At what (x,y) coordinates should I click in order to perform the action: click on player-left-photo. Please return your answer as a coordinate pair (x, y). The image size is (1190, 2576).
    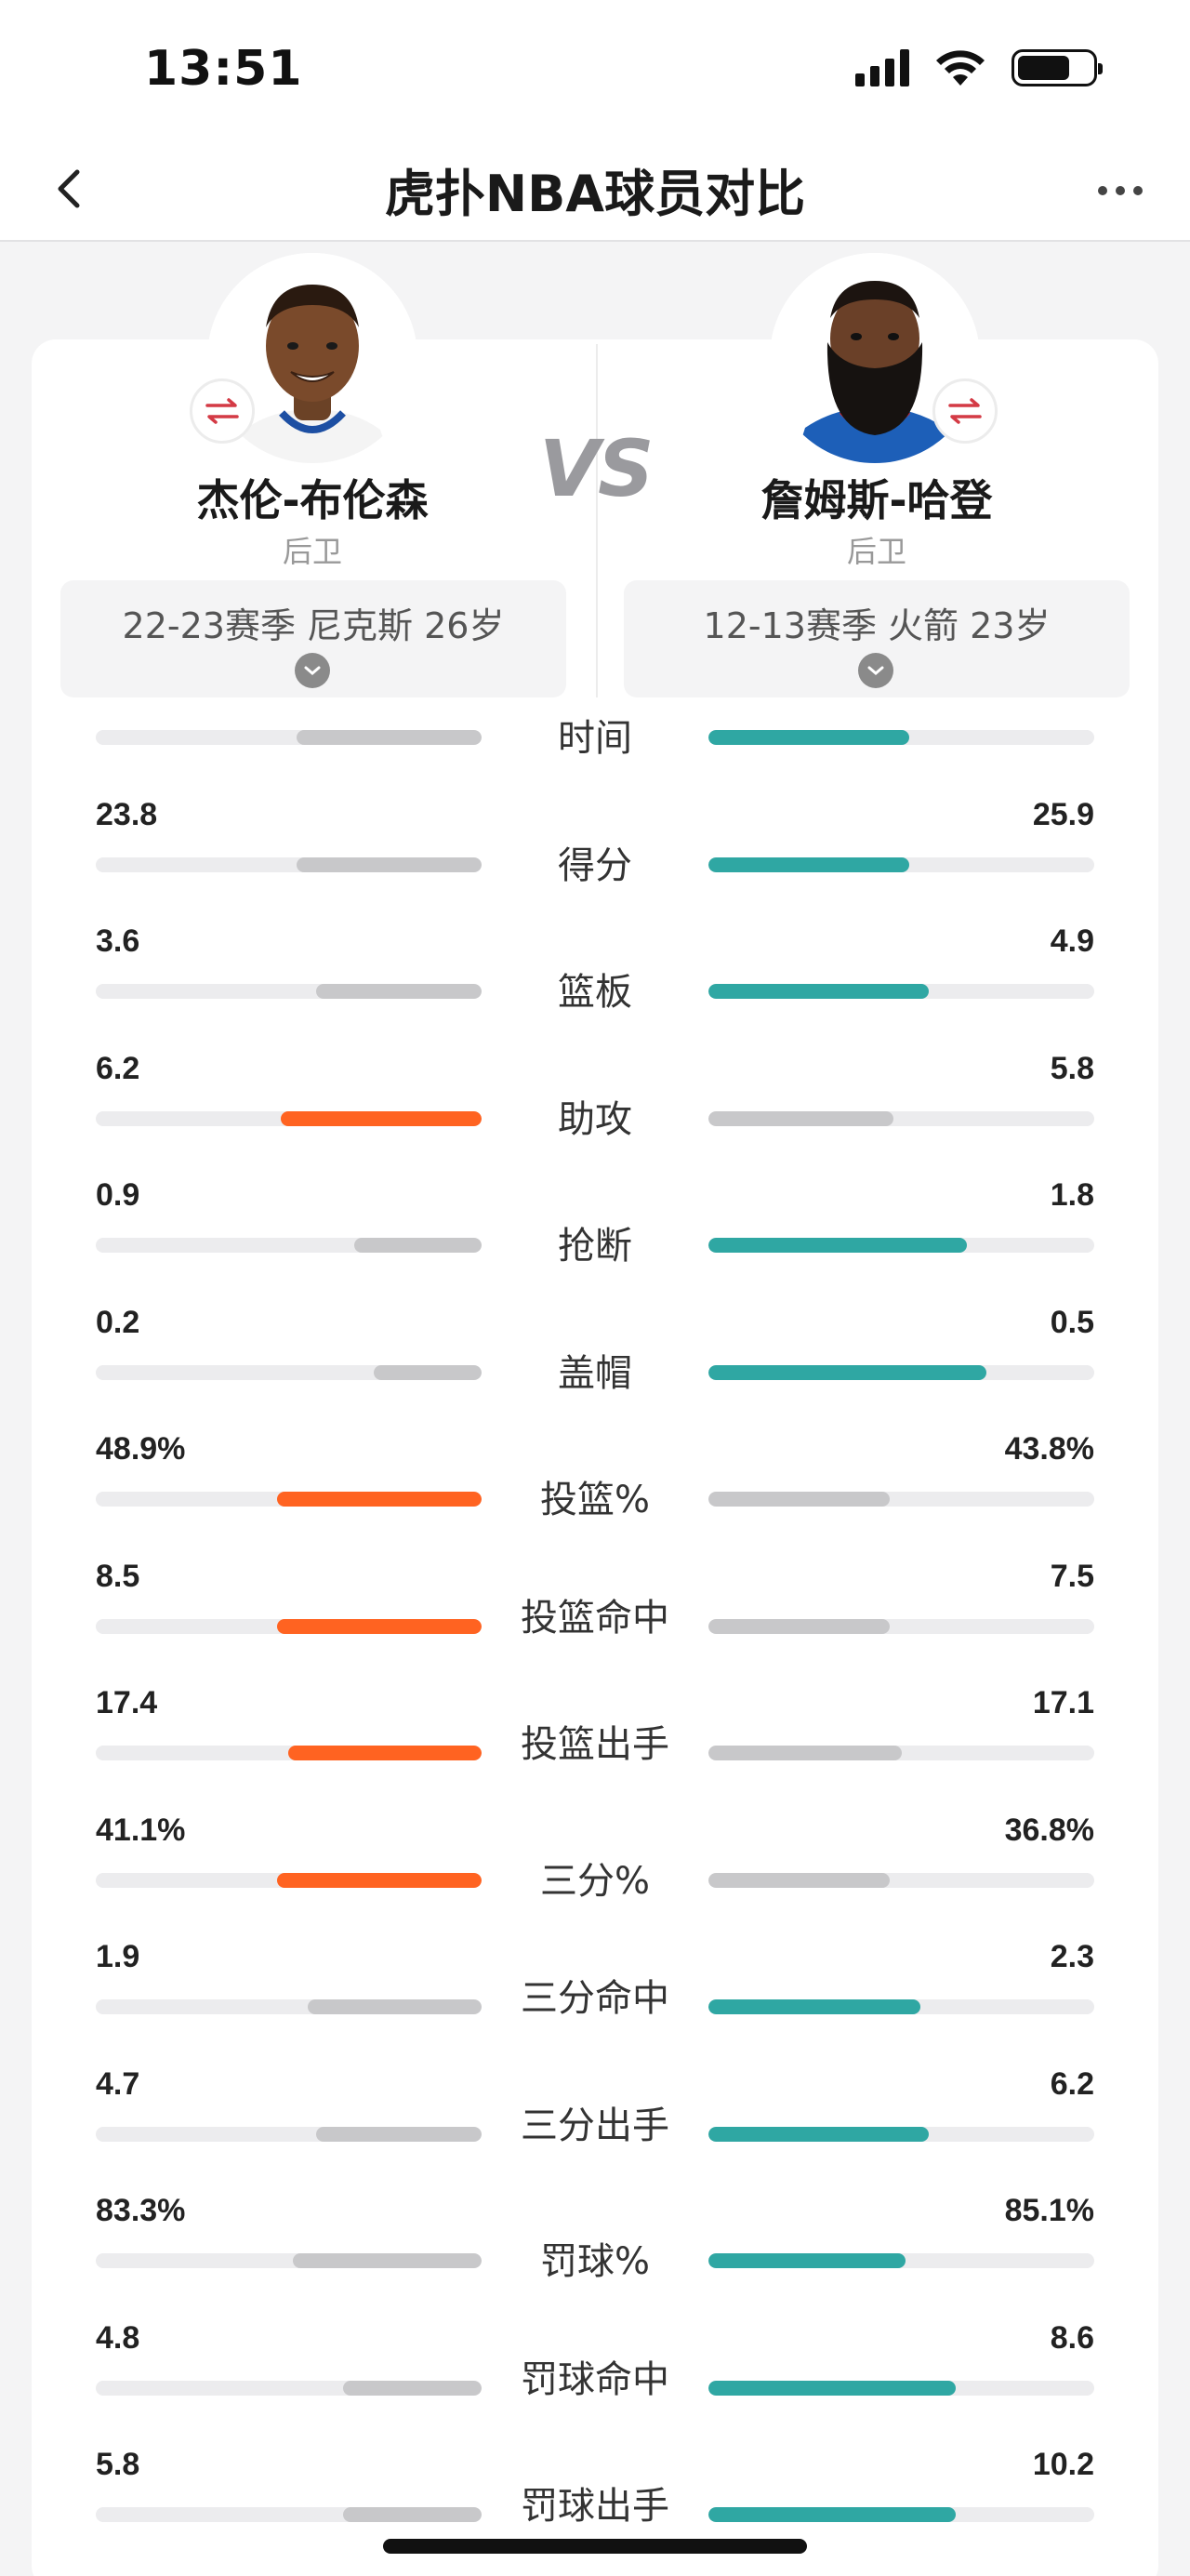
    Looking at the image, I should click on (312, 358).